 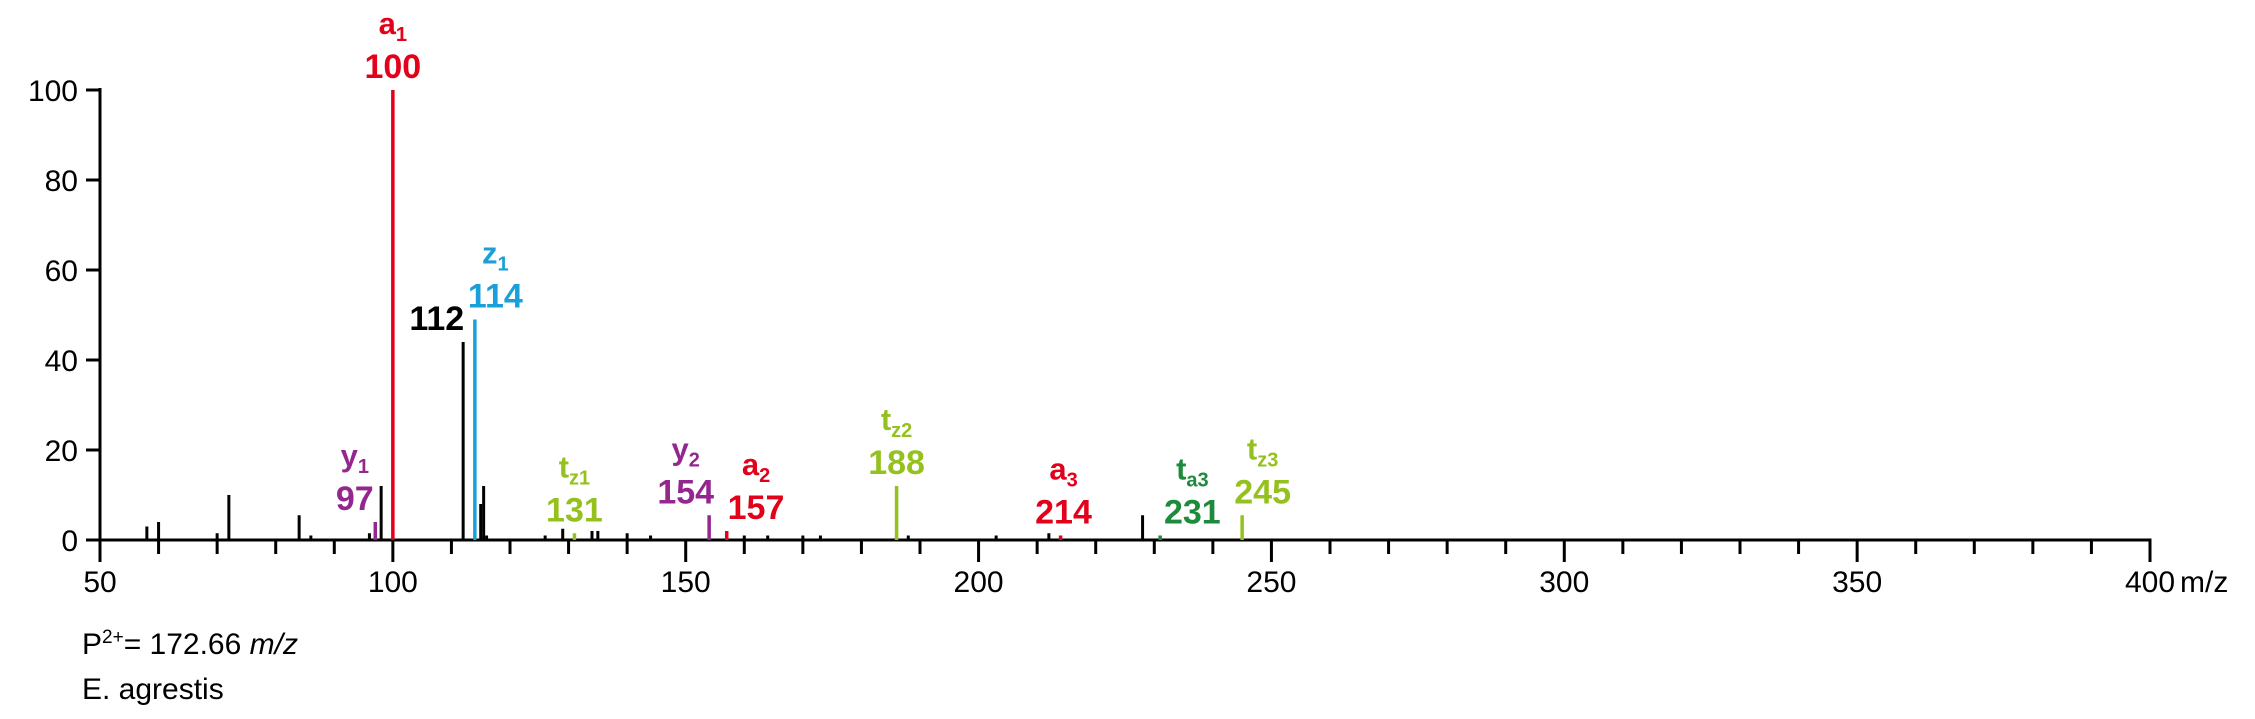 I want to click on ion-type-label: y1, so click(x=355, y=458).